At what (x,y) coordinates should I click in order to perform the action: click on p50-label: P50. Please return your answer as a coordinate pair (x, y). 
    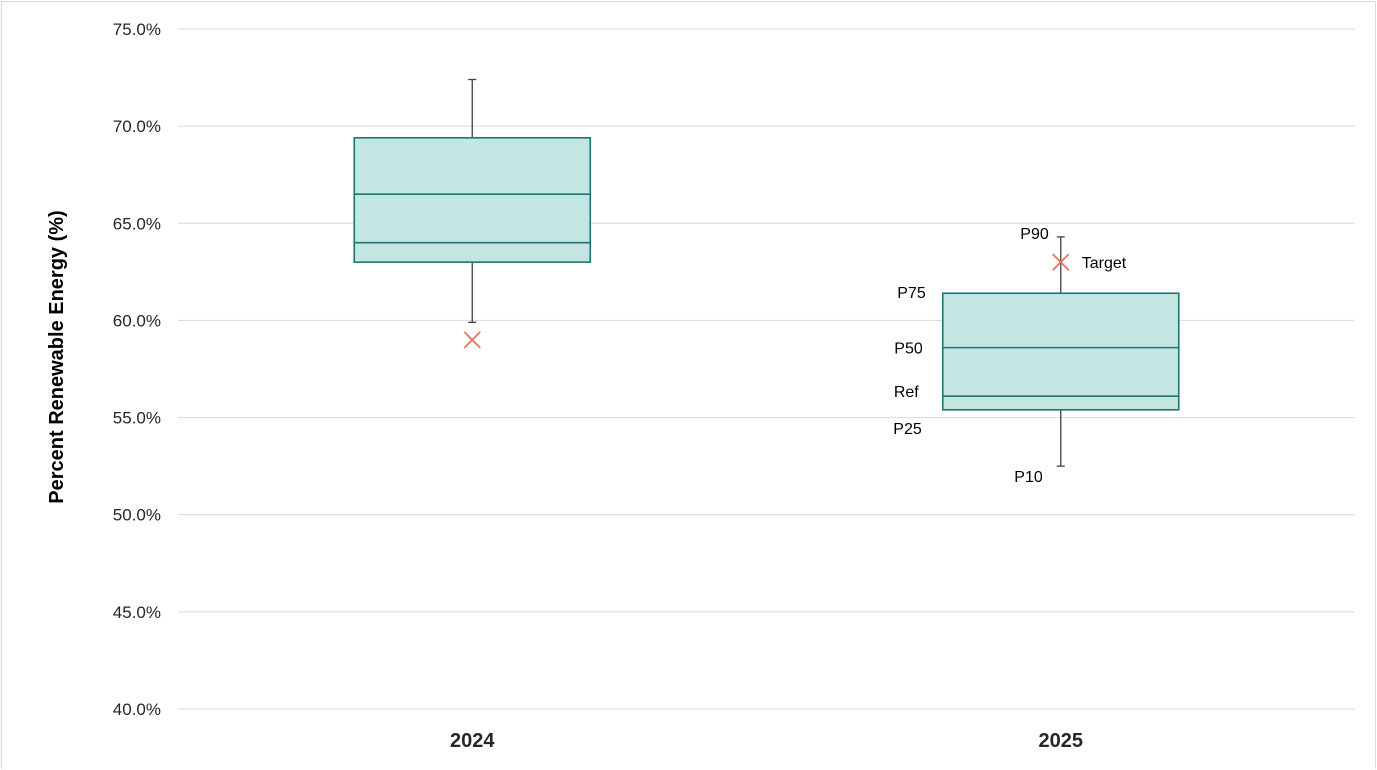
    Looking at the image, I should click on (908, 349).